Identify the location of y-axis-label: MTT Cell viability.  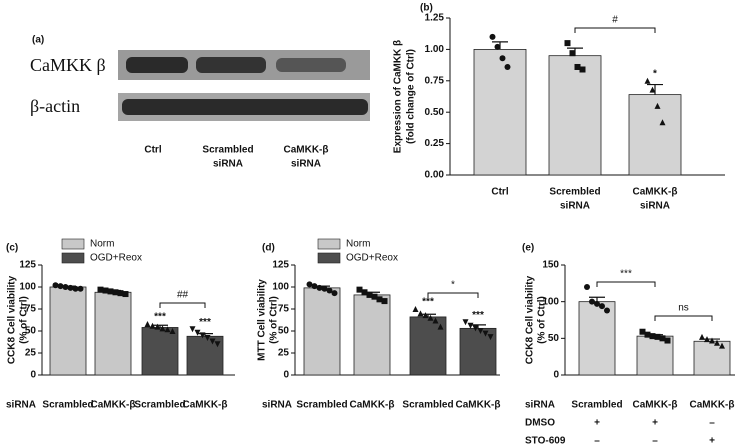
(262, 320).